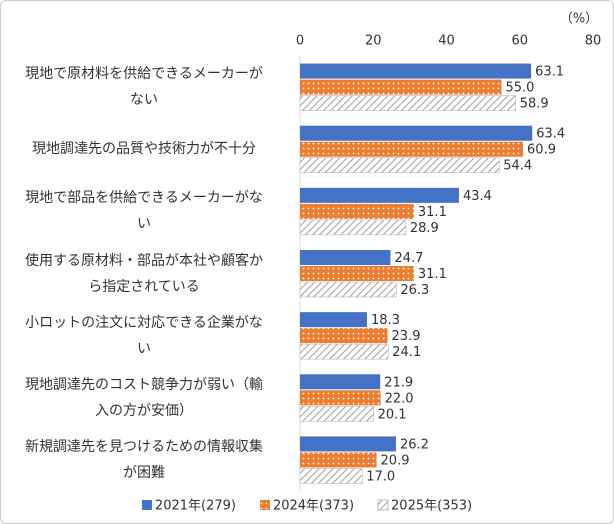 Image resolution: width=614 pixels, height=524 pixels. Describe the element at coordinates (541, 150) in the screenshot. I see `value-label: 60.9` at that location.